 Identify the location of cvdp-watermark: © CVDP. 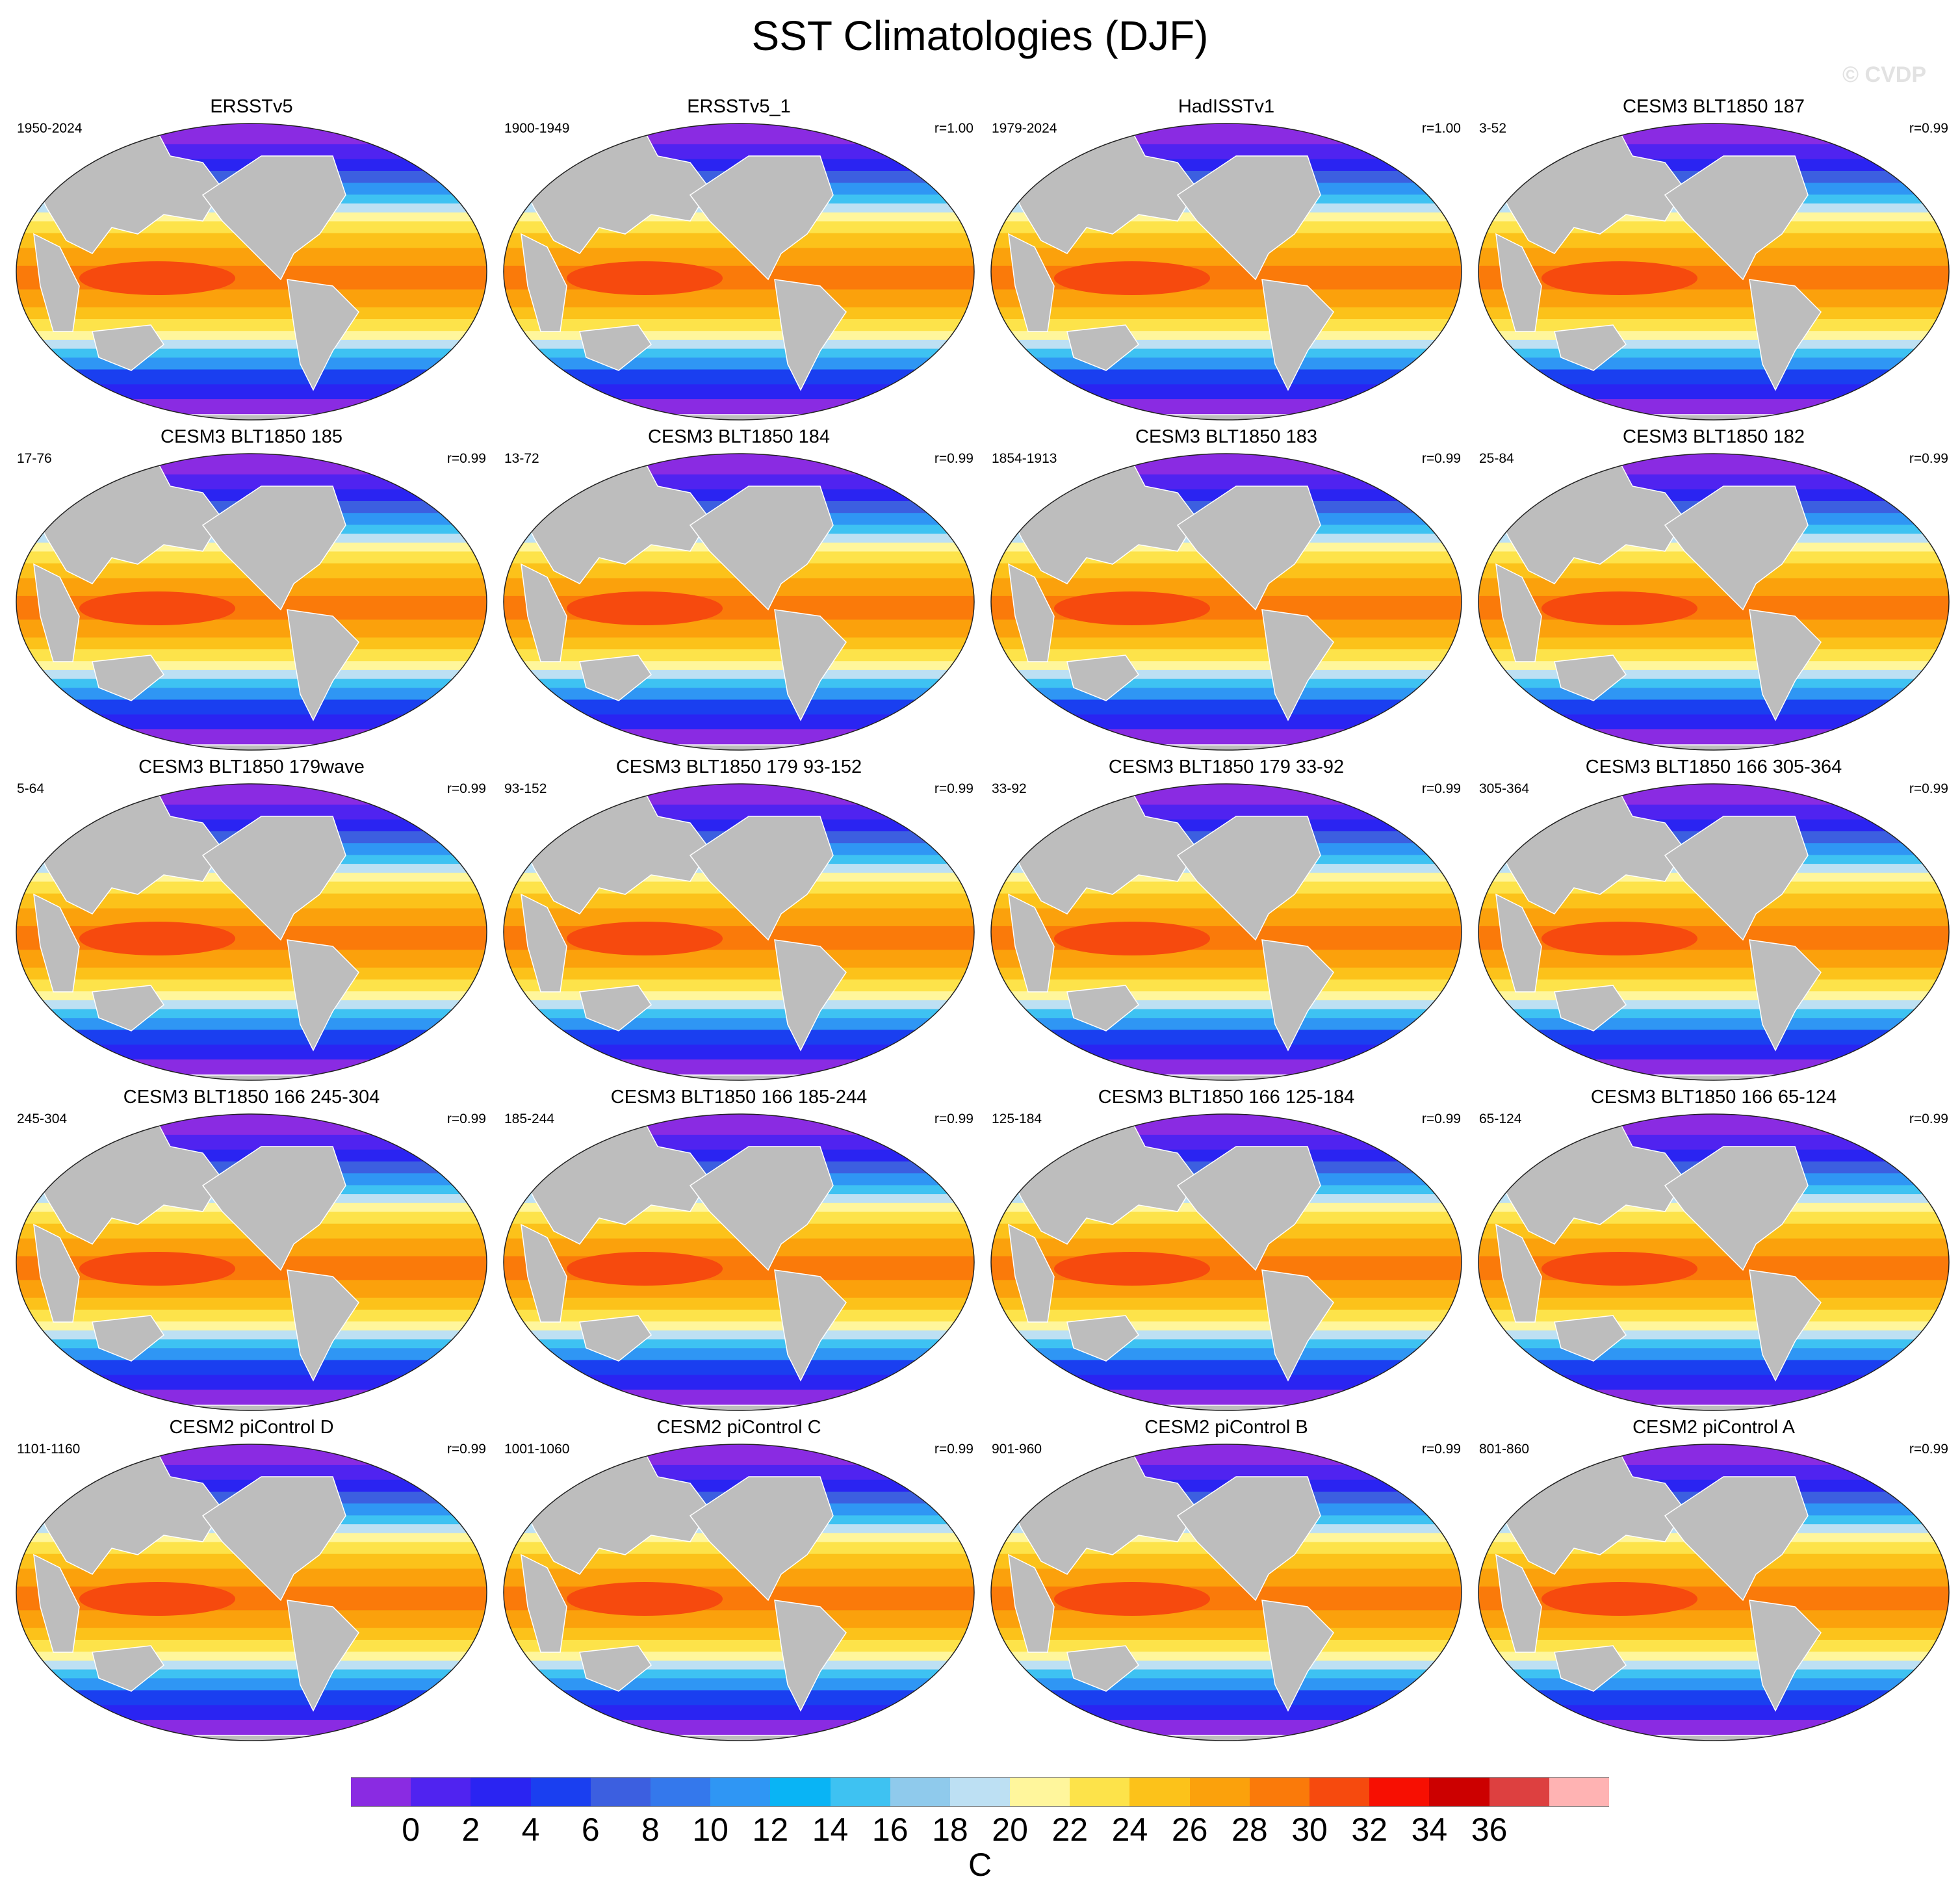
(1884, 74).